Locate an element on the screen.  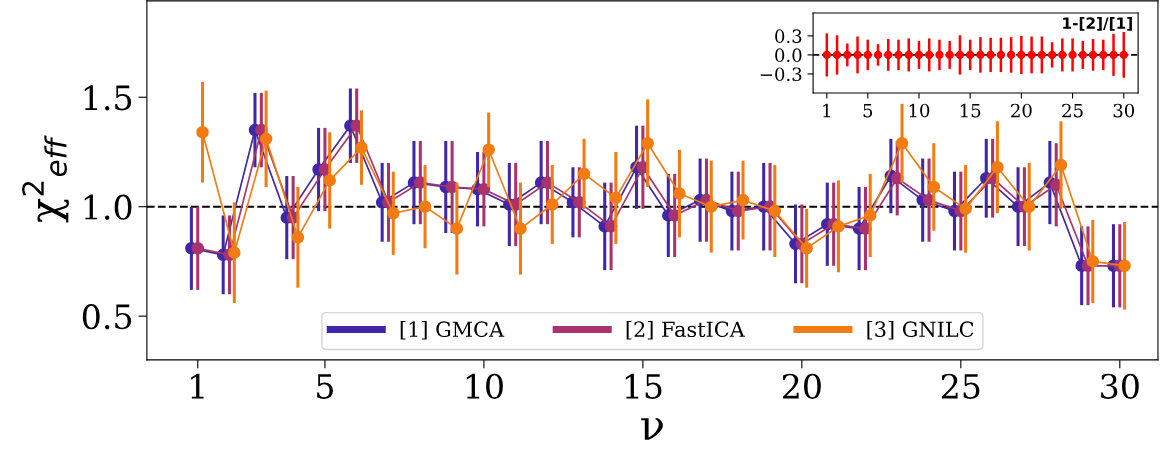
legend-label: [2] FastICA is located at coordinates (685, 330).